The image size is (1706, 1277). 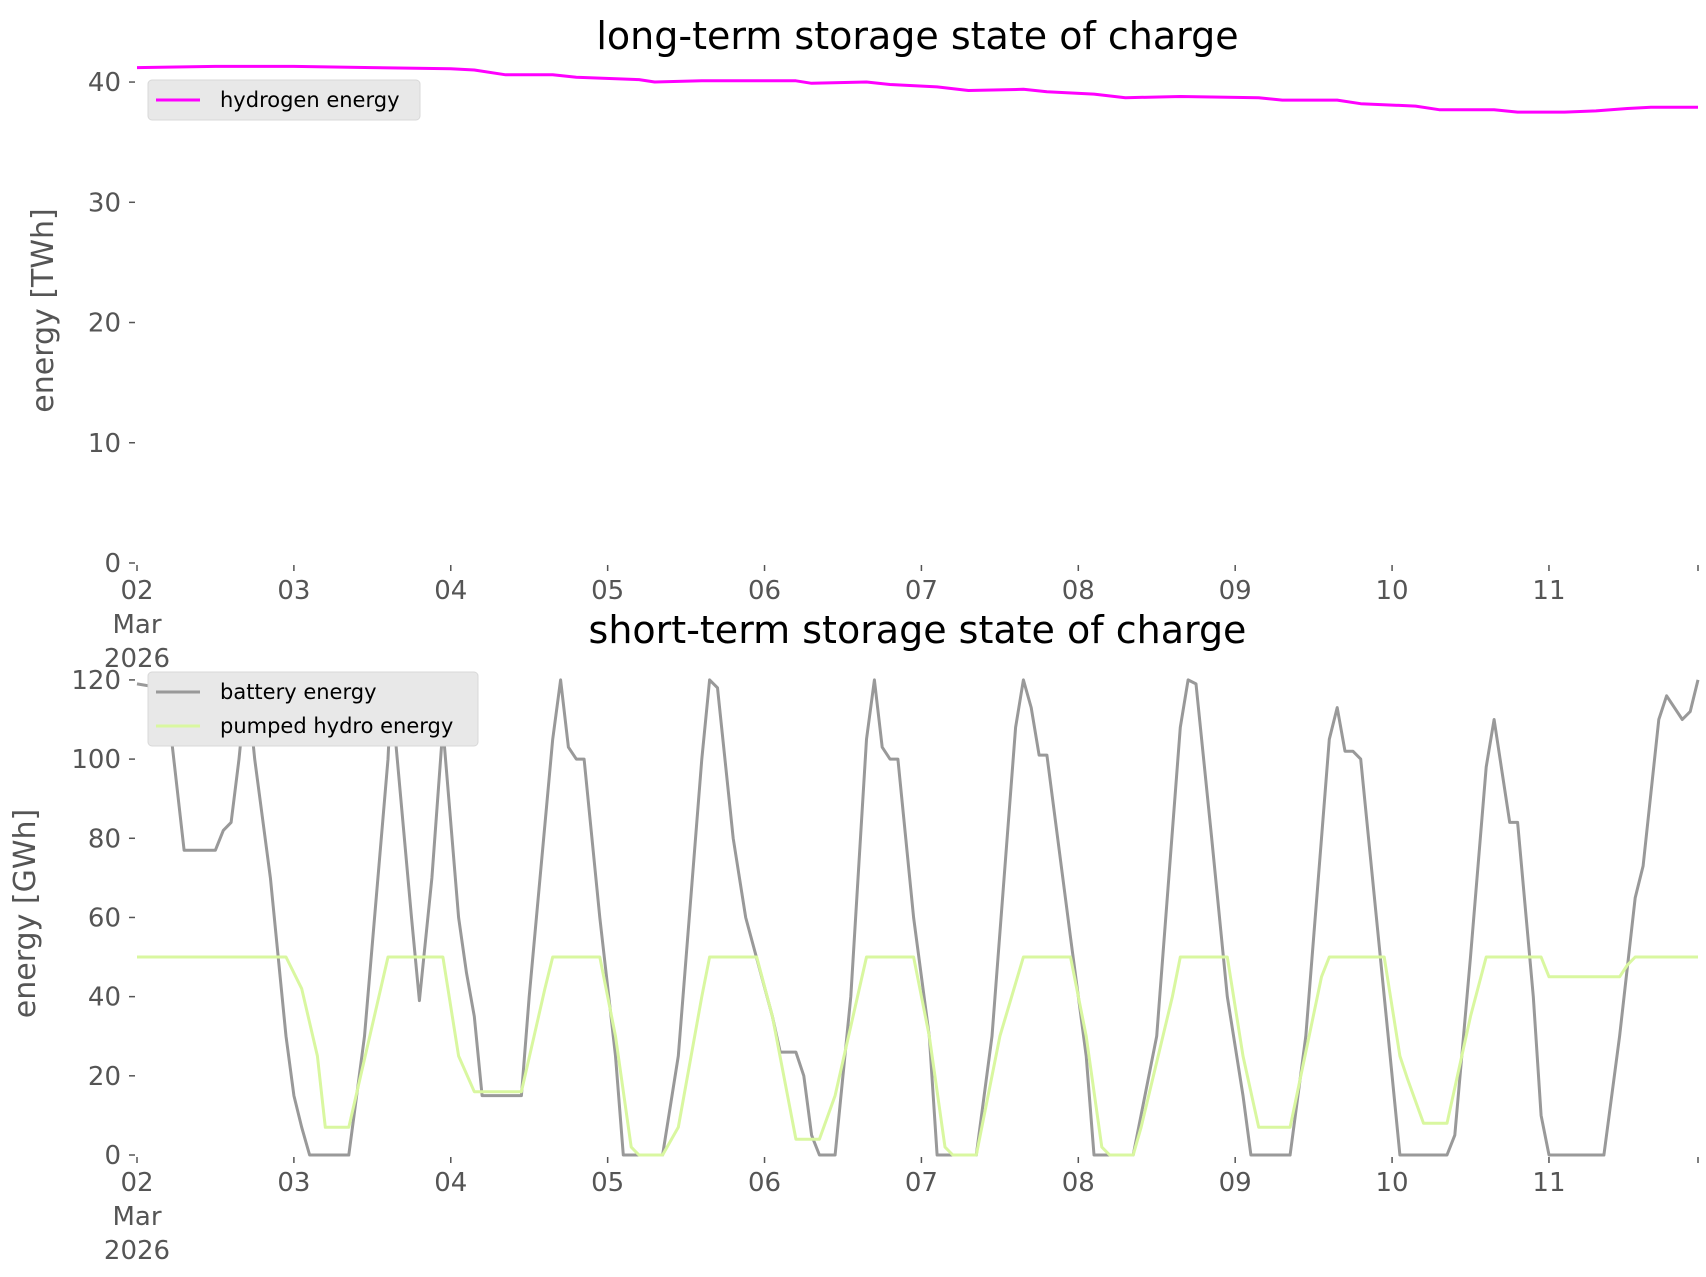 I want to click on legend: hydrogen energy, so click(x=284, y=100).